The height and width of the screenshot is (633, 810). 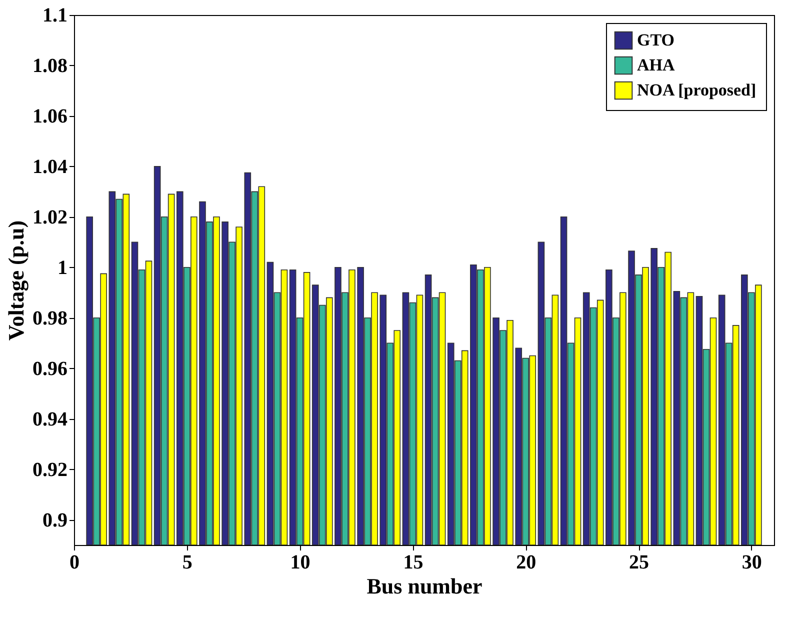 I want to click on y-tick-label: 0.98, so click(x=50, y=318).